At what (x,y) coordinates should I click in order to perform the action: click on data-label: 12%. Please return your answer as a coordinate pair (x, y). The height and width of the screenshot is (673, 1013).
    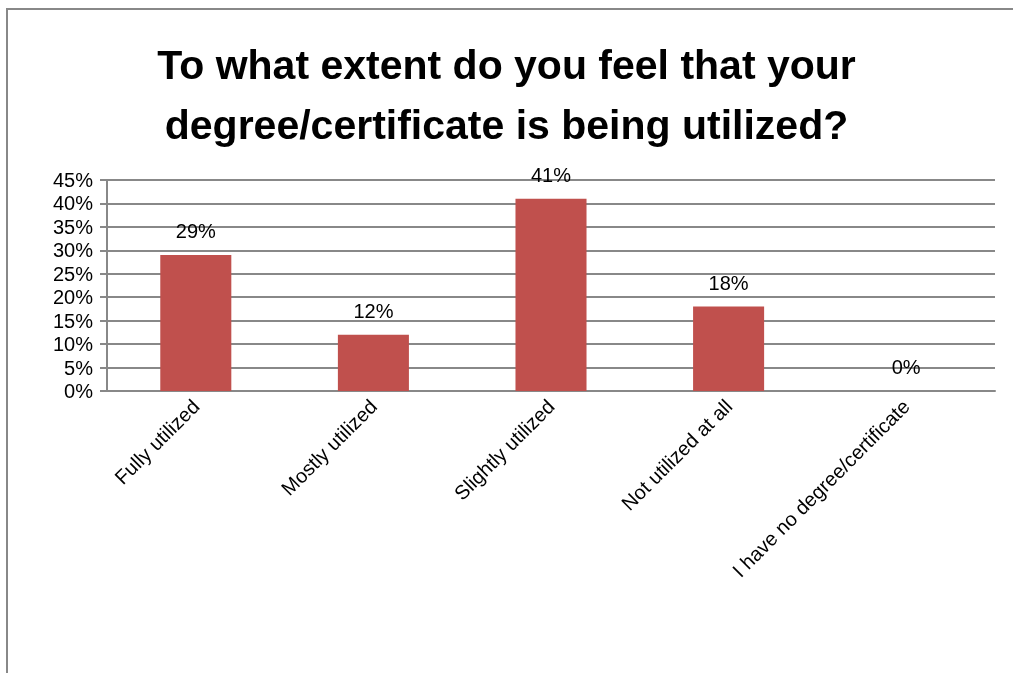
    Looking at the image, I should click on (373, 310).